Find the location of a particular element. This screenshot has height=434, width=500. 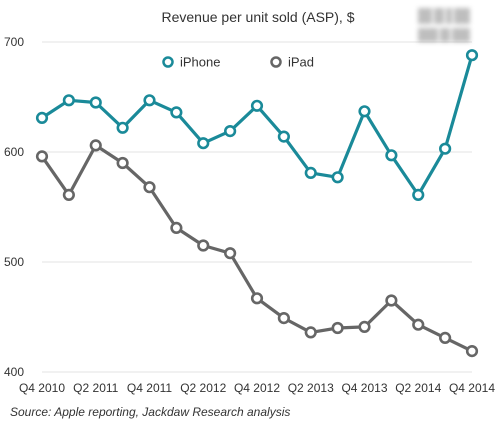

x-tick-label: Q2 2014 is located at coordinates (418, 388).